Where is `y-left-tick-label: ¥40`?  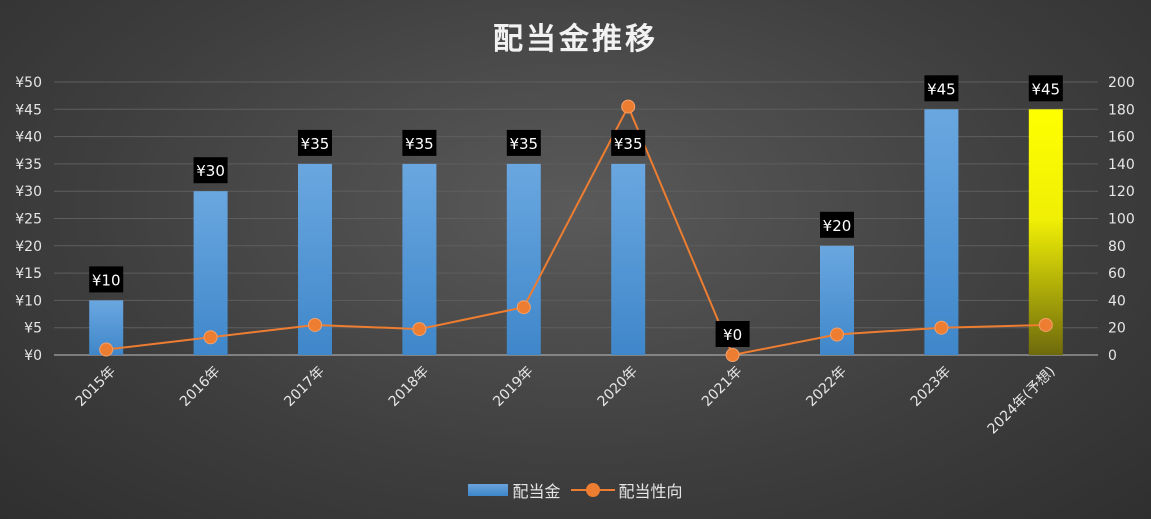 y-left-tick-label: ¥40 is located at coordinates (28, 138).